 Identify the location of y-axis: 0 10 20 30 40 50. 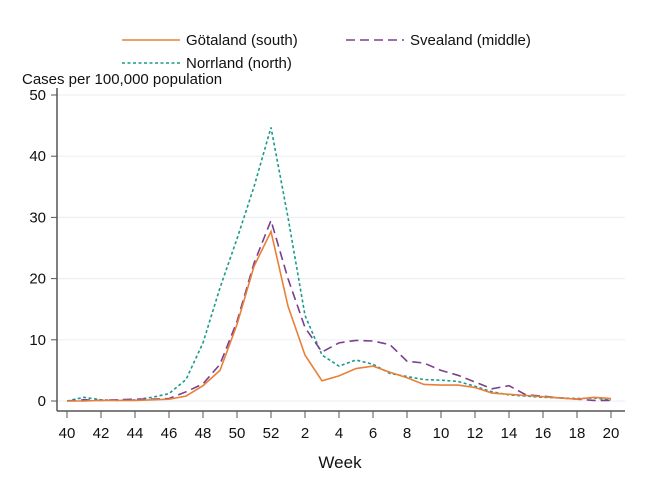
(43, 249).